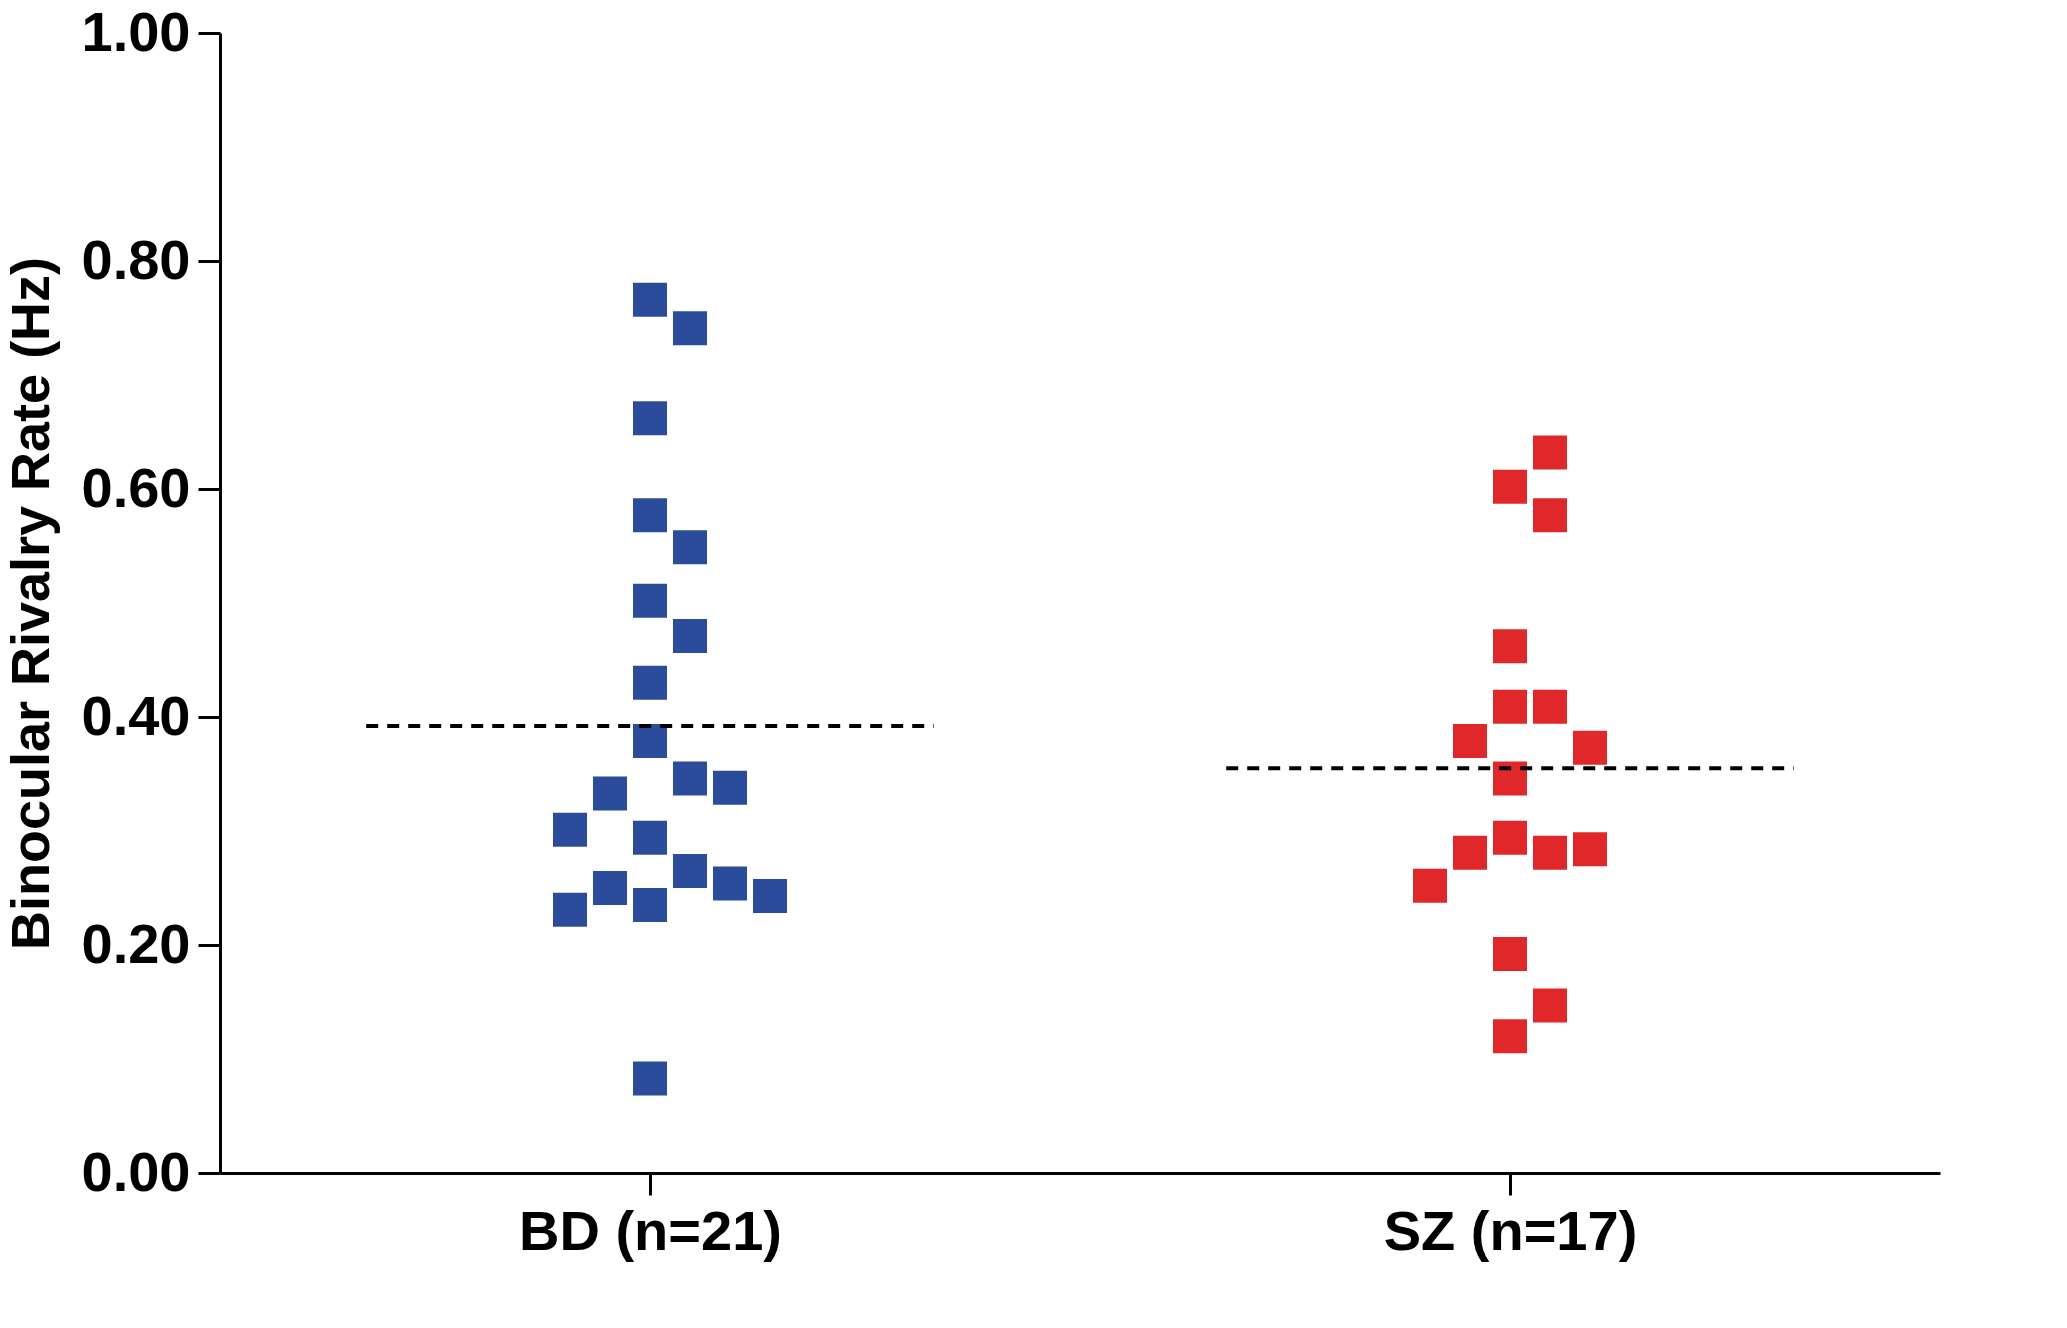 The width and height of the screenshot is (2067, 1328). Describe the element at coordinates (30, 603) in the screenshot. I see `y-axis-title: Binocular Rivalry Rate (Hz)` at that location.